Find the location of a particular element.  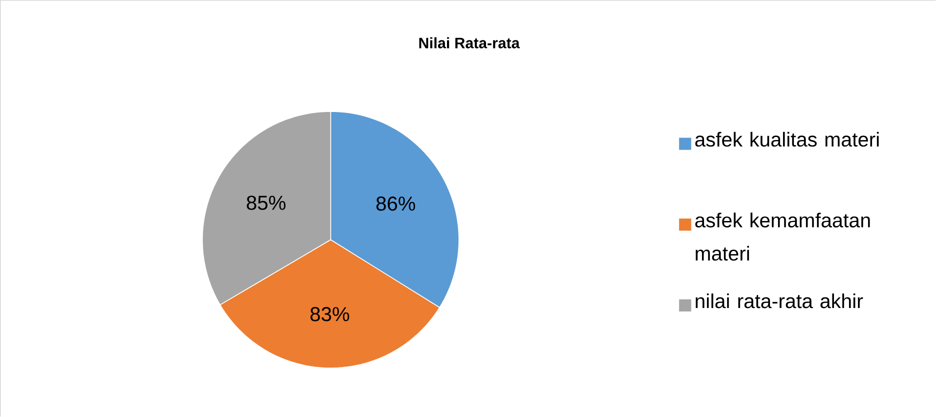

chart-title: Nilai Rata-rata is located at coordinates (469, 42).